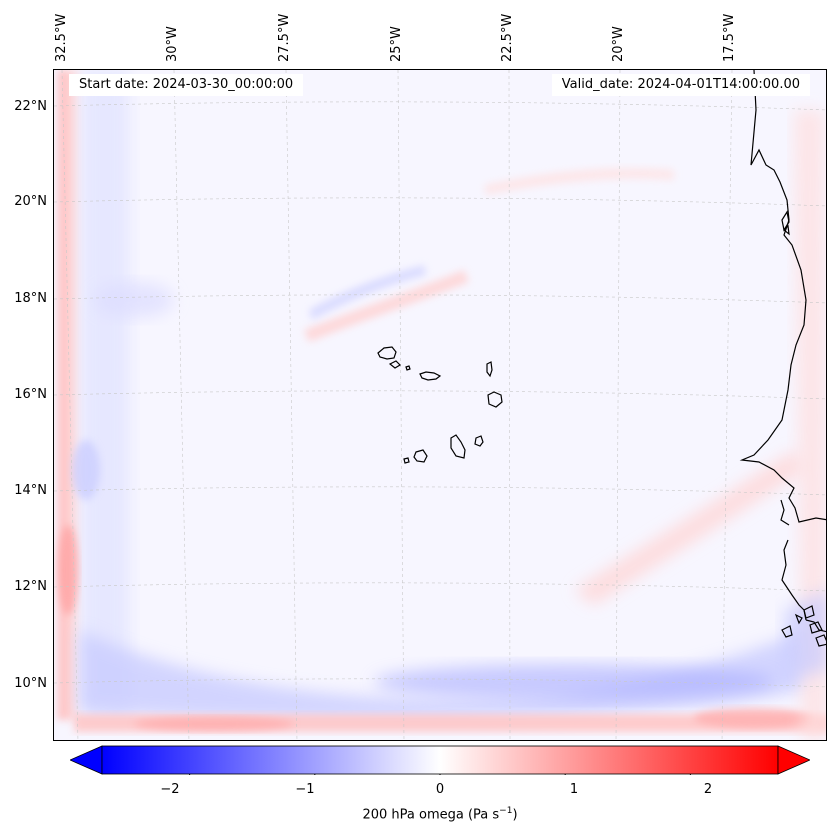 This screenshot has width=837, height=839. I want to click on southern-blue-core, so click(574, 682).